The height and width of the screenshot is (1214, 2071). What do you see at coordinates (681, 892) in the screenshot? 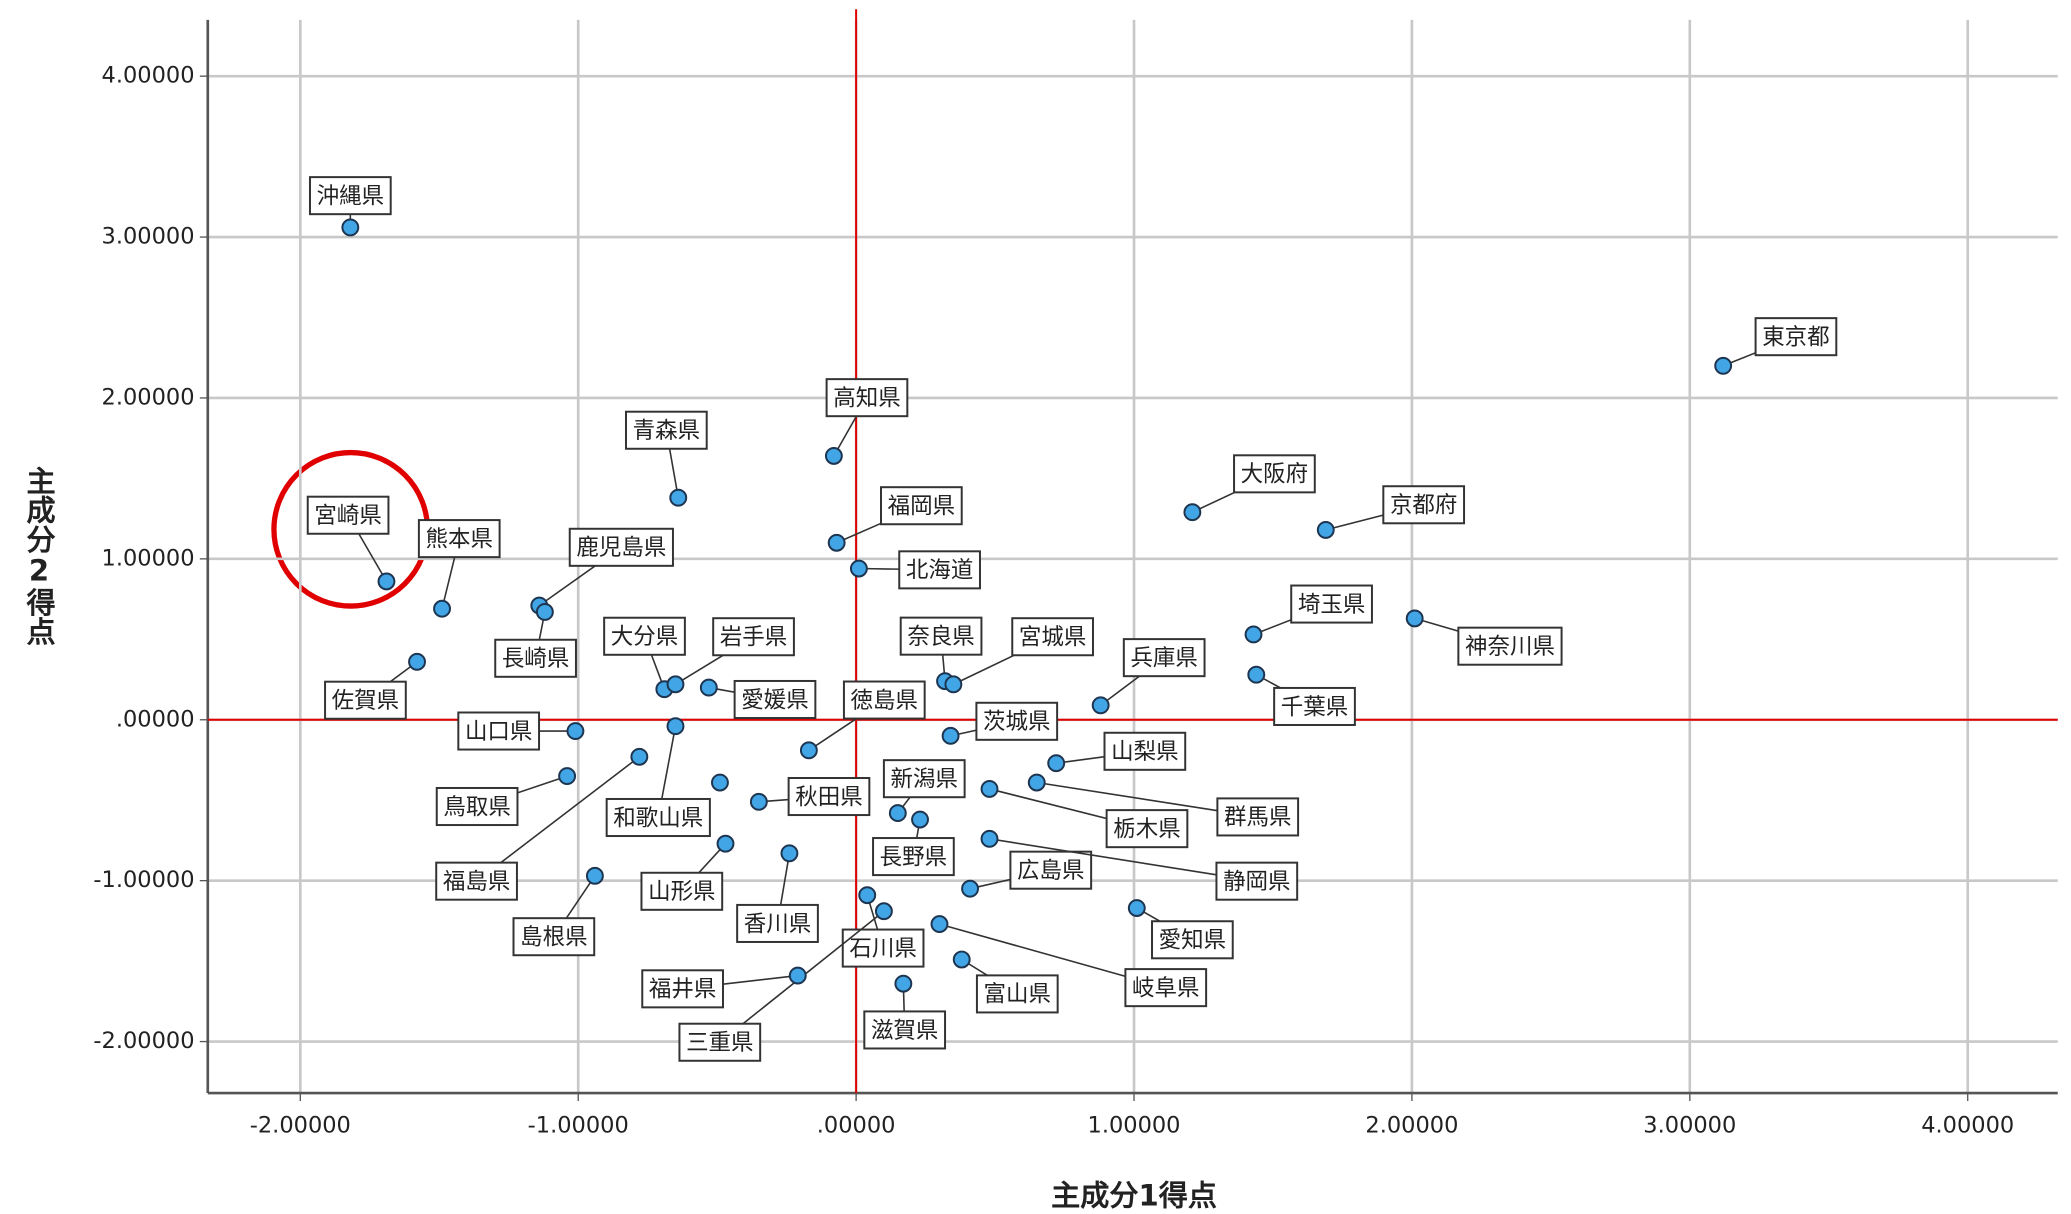
I see `point-label: 山形県` at bounding box center [681, 892].